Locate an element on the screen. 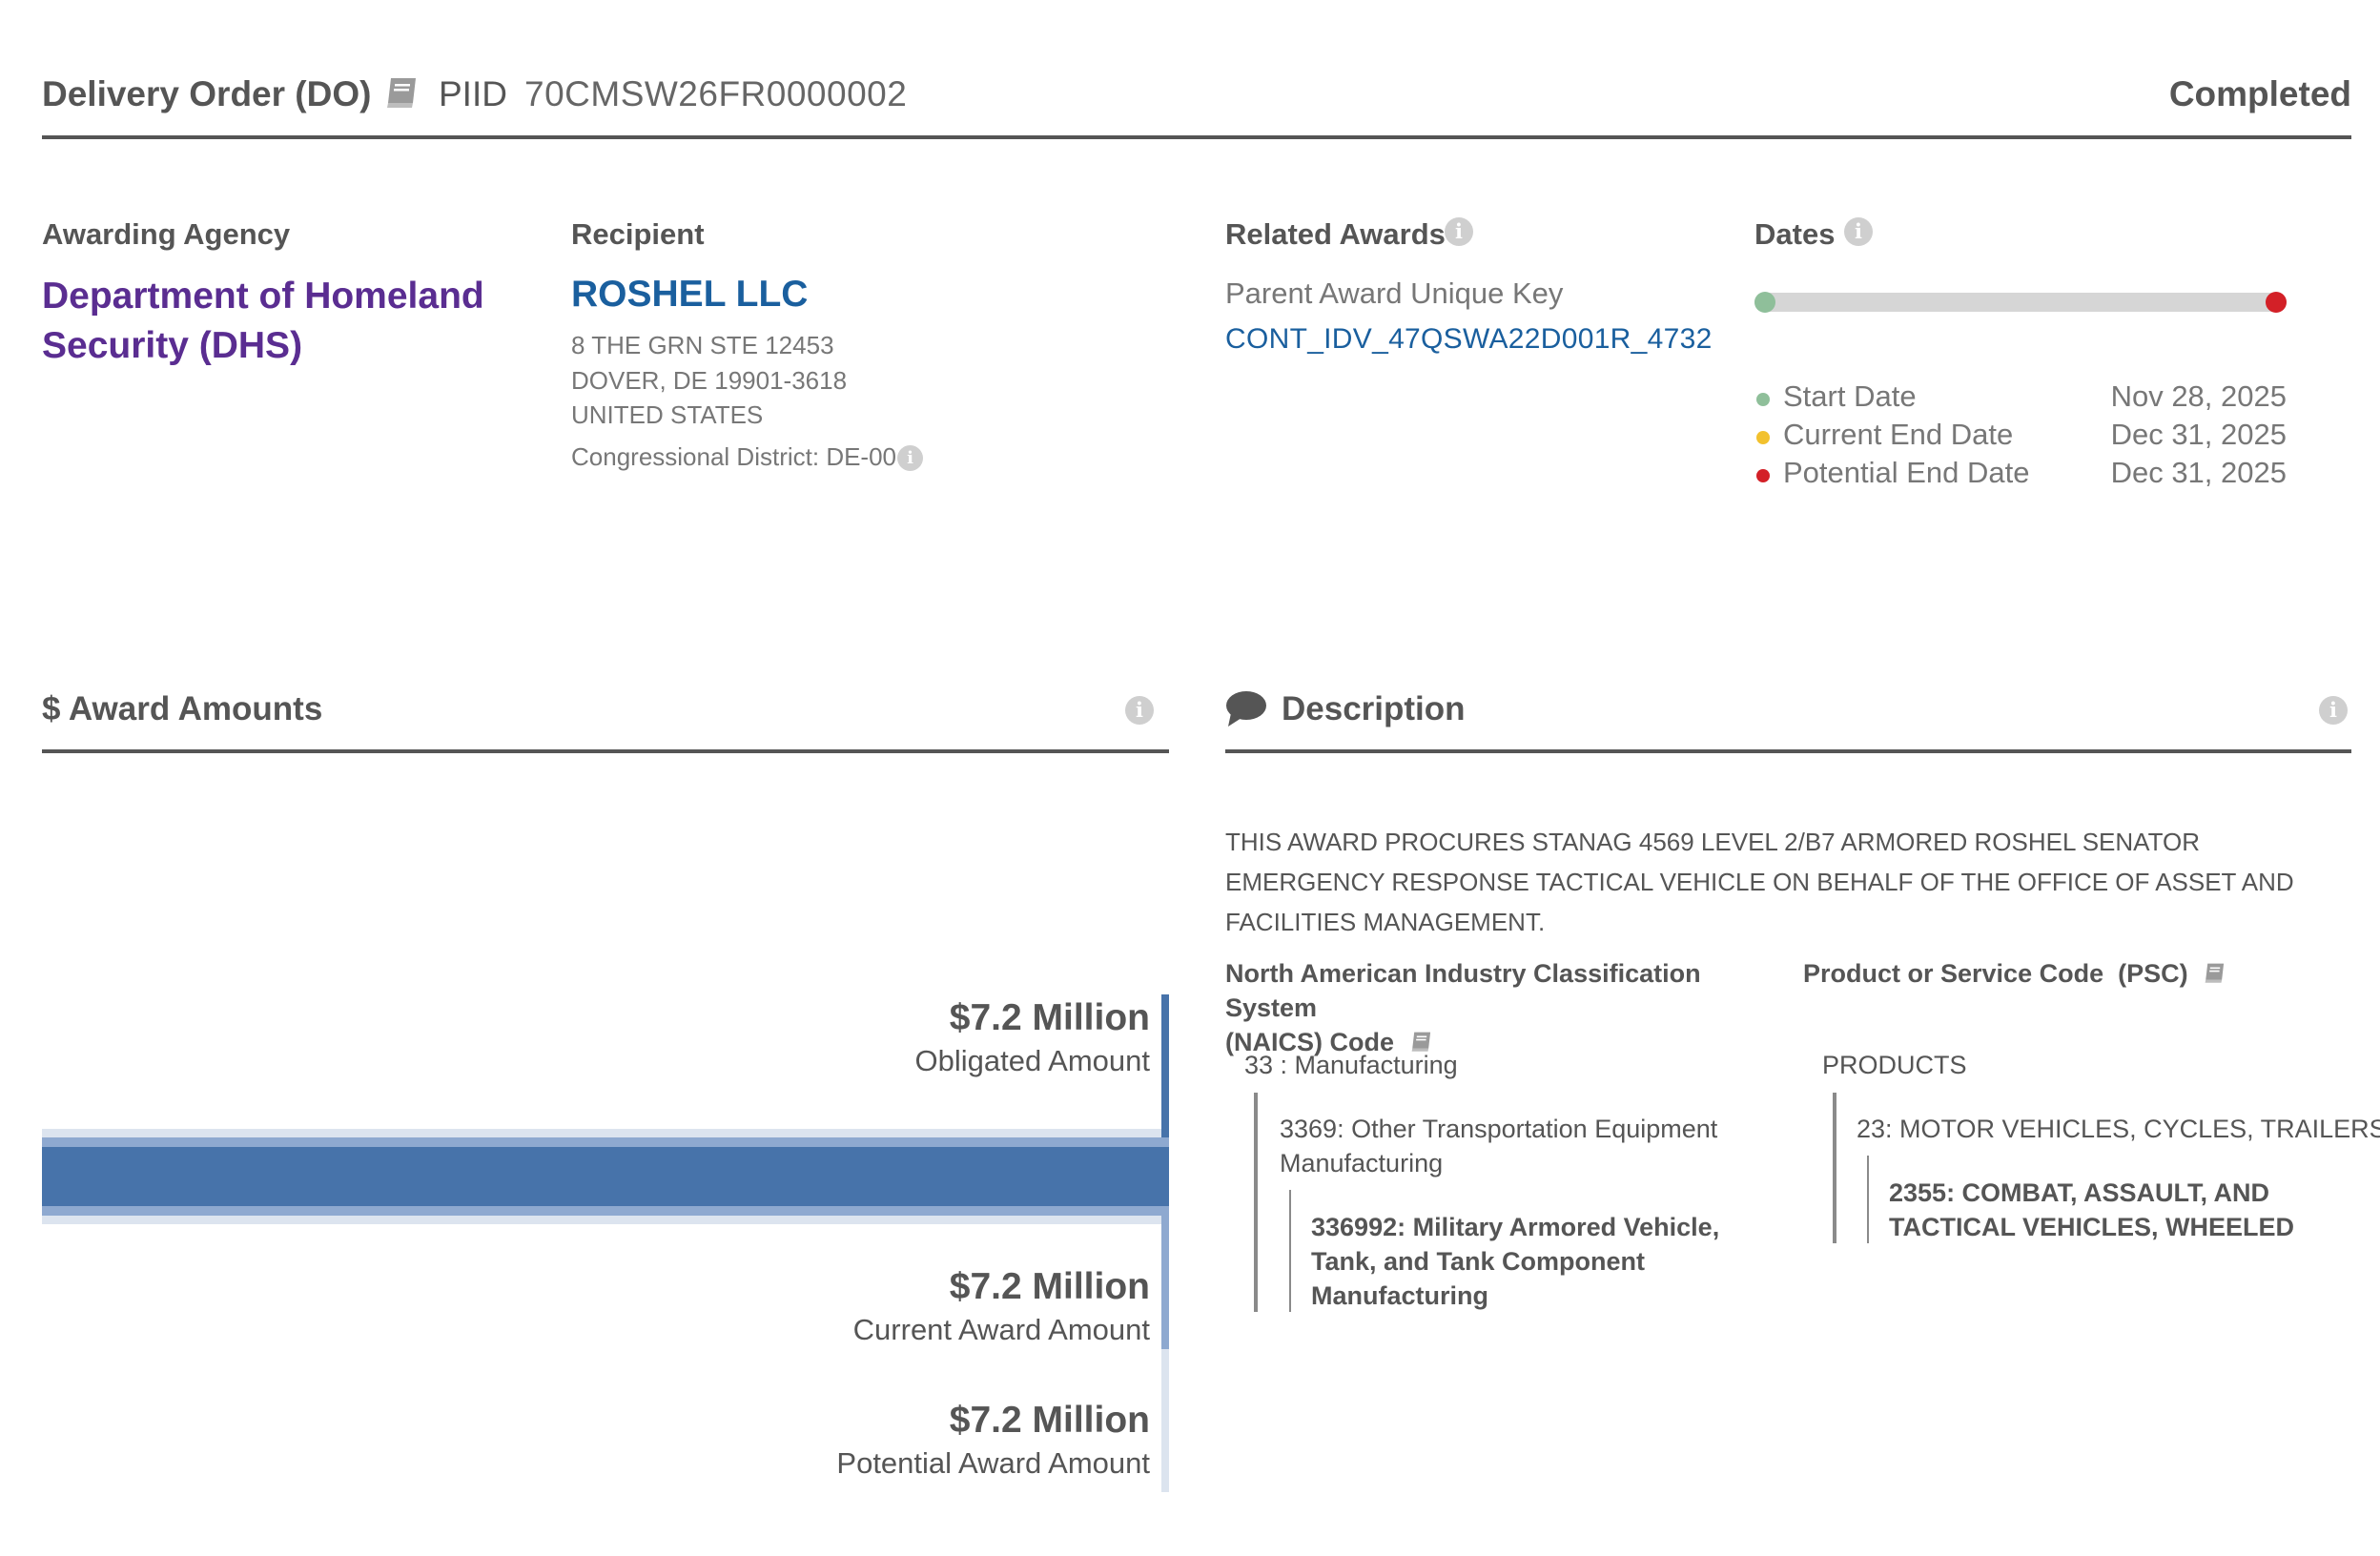 The height and width of the screenshot is (1556, 2380). obligated-indicator-line is located at coordinates (1165, 1065).